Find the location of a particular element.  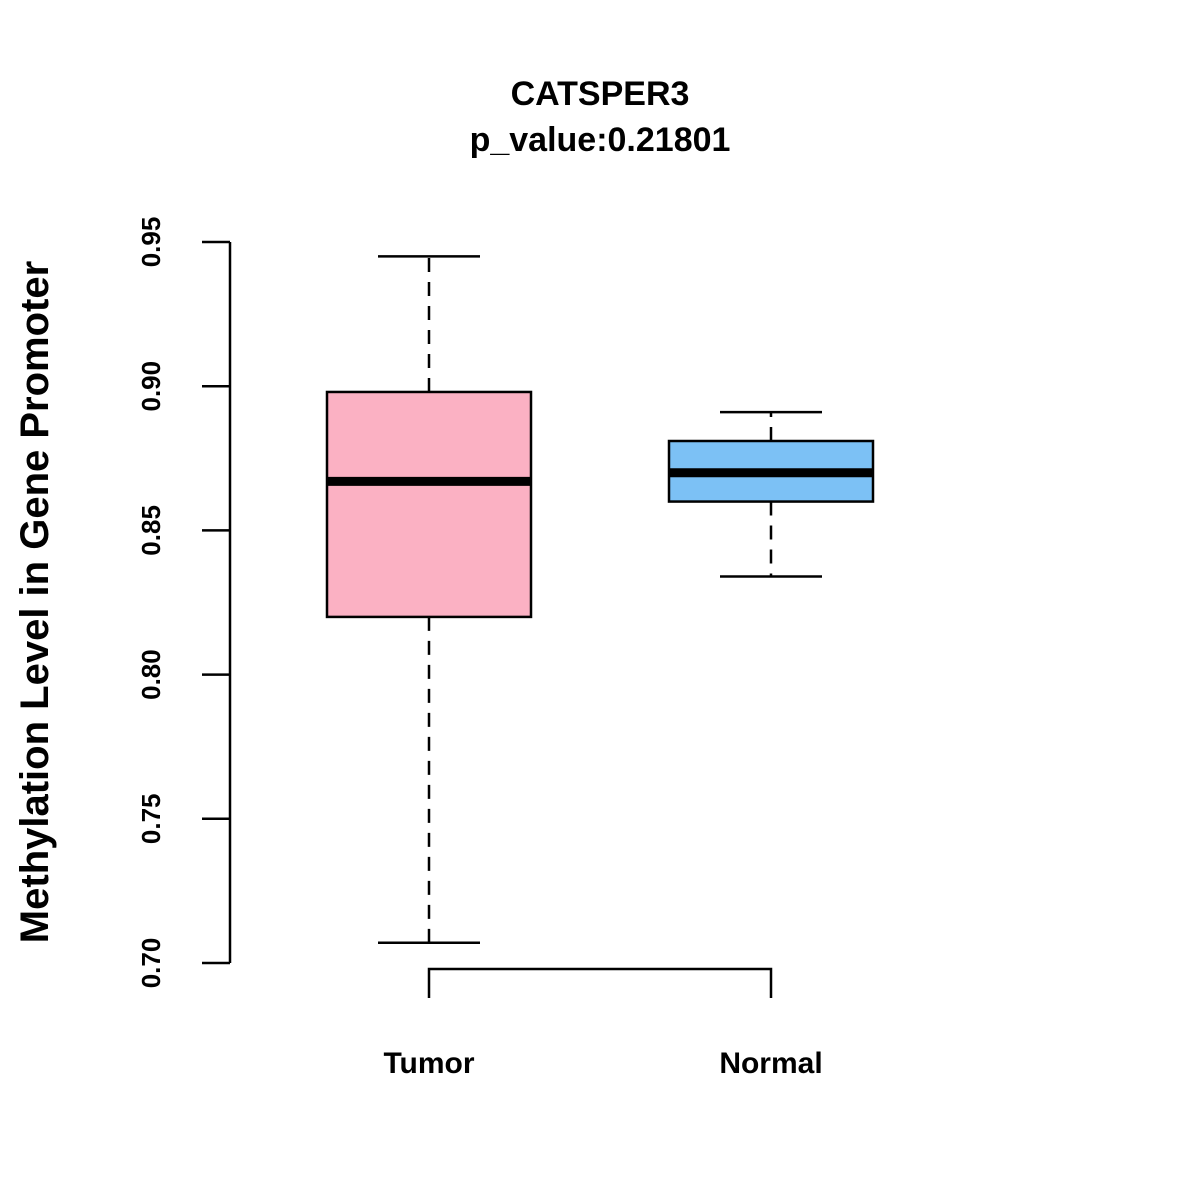

y-tick-label: 0.85 is located at coordinates (151, 530).